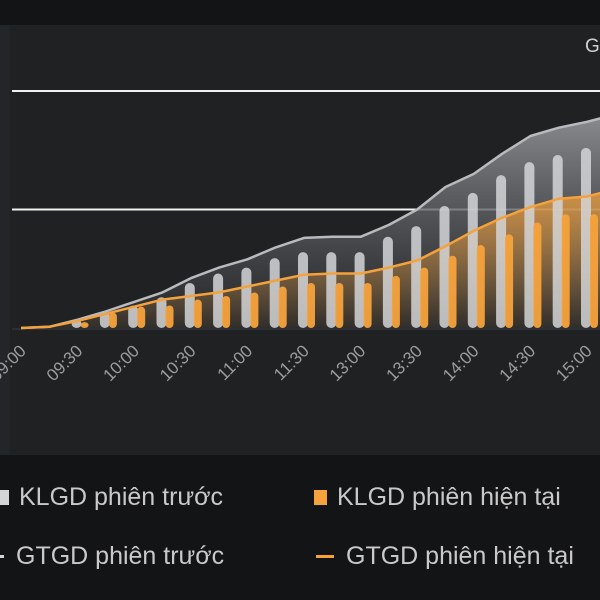 The height and width of the screenshot is (600, 600). I want to click on x-tick-label: 13:00, so click(348, 363).